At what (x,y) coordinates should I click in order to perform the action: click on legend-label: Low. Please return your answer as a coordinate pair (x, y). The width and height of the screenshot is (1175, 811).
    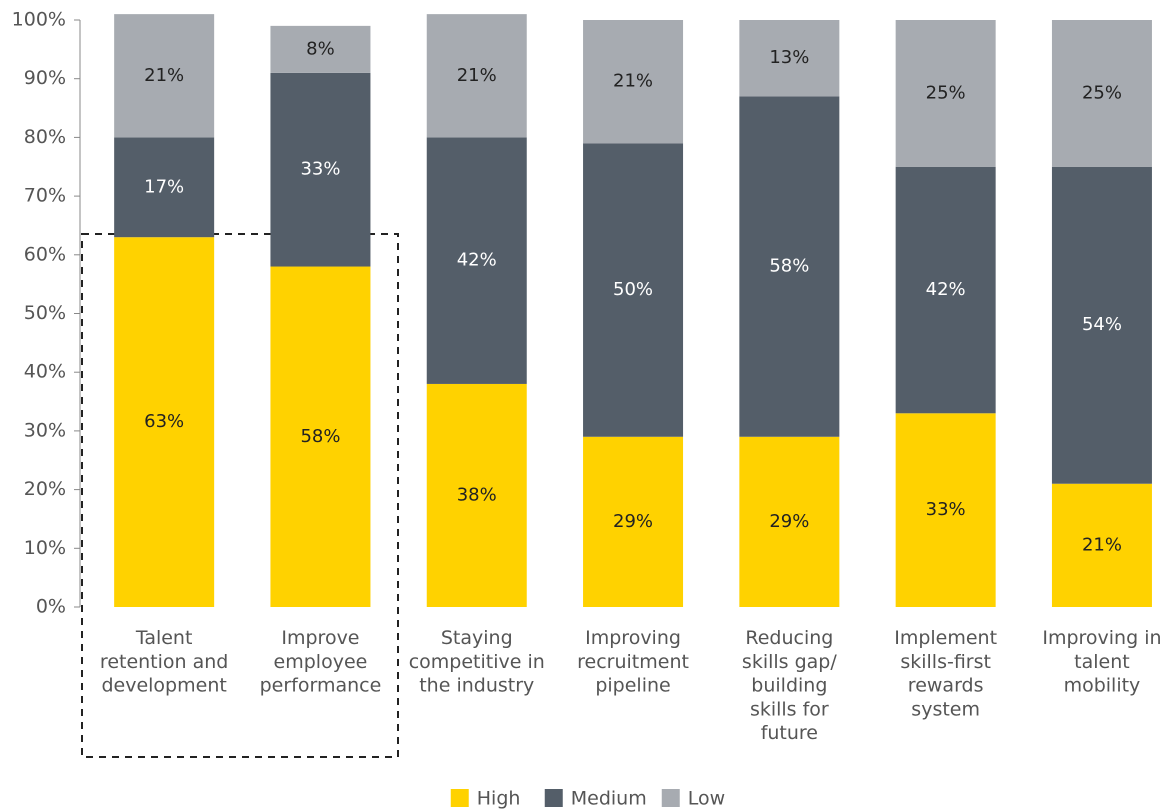
    Looking at the image, I should click on (706, 799).